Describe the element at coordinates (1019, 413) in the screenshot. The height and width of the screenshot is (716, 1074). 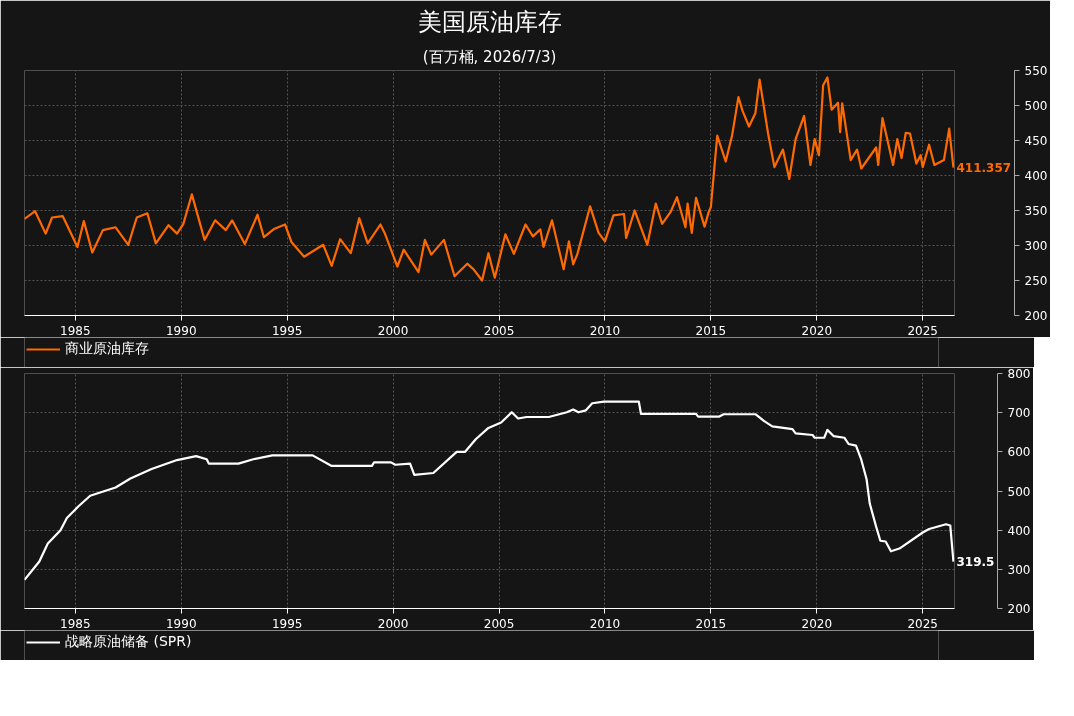
I see `y-tick-label: 700` at that location.